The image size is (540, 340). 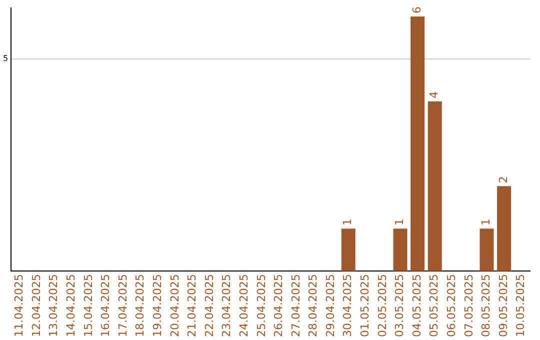 What do you see at coordinates (261, 306) in the screenshot?
I see `x-tick-label: 25.04.2025` at bounding box center [261, 306].